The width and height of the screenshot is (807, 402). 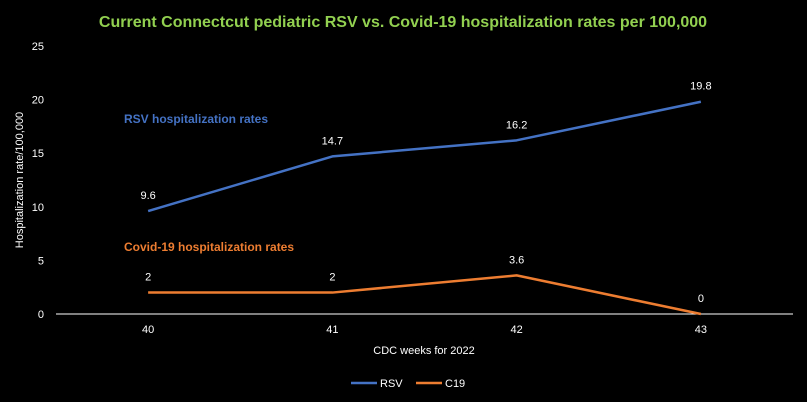 I want to click on y-tick-label: 20, so click(x=38, y=101).